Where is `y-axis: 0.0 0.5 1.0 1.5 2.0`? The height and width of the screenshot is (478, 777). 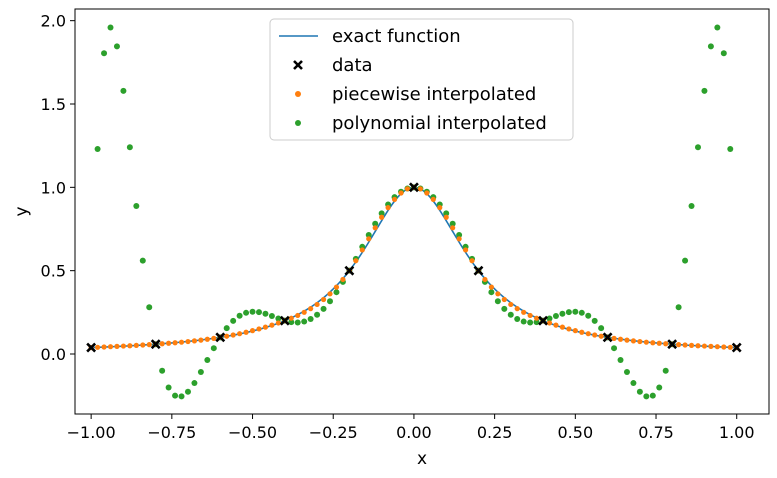 y-axis: 0.0 0.5 1.0 1.5 2.0 is located at coordinates (58, 188).